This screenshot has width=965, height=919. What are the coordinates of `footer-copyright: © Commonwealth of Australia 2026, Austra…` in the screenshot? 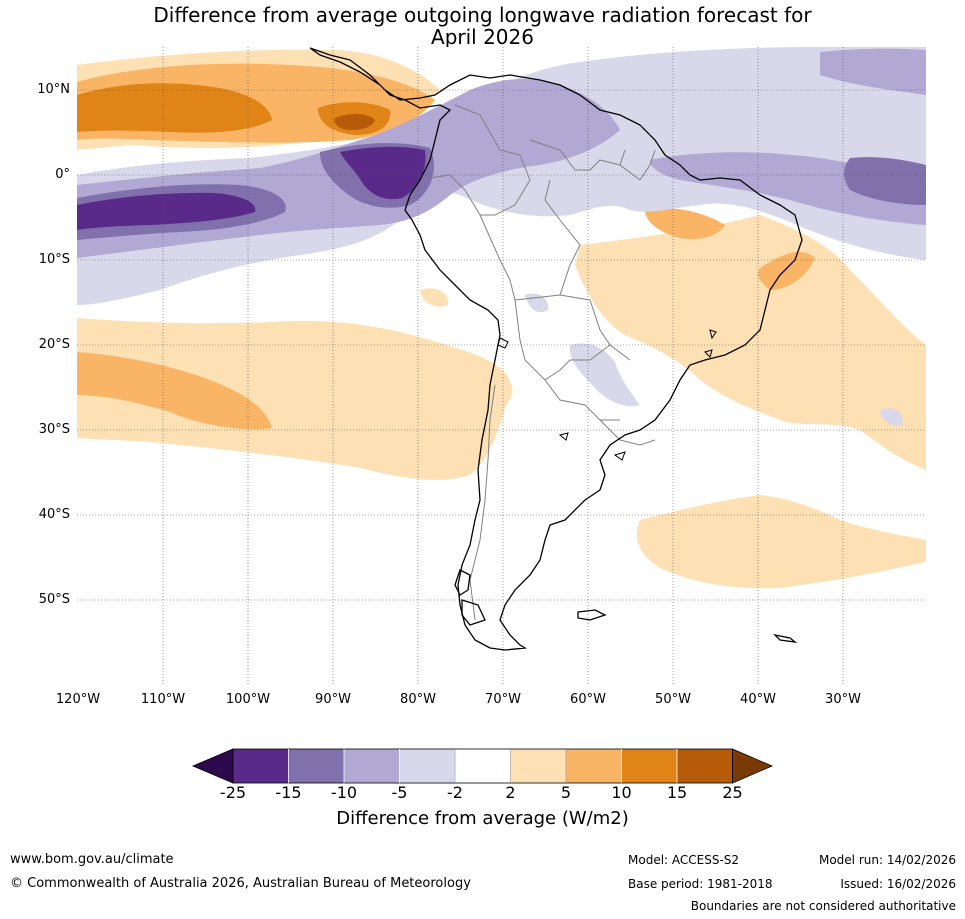 It's located at (240, 883).